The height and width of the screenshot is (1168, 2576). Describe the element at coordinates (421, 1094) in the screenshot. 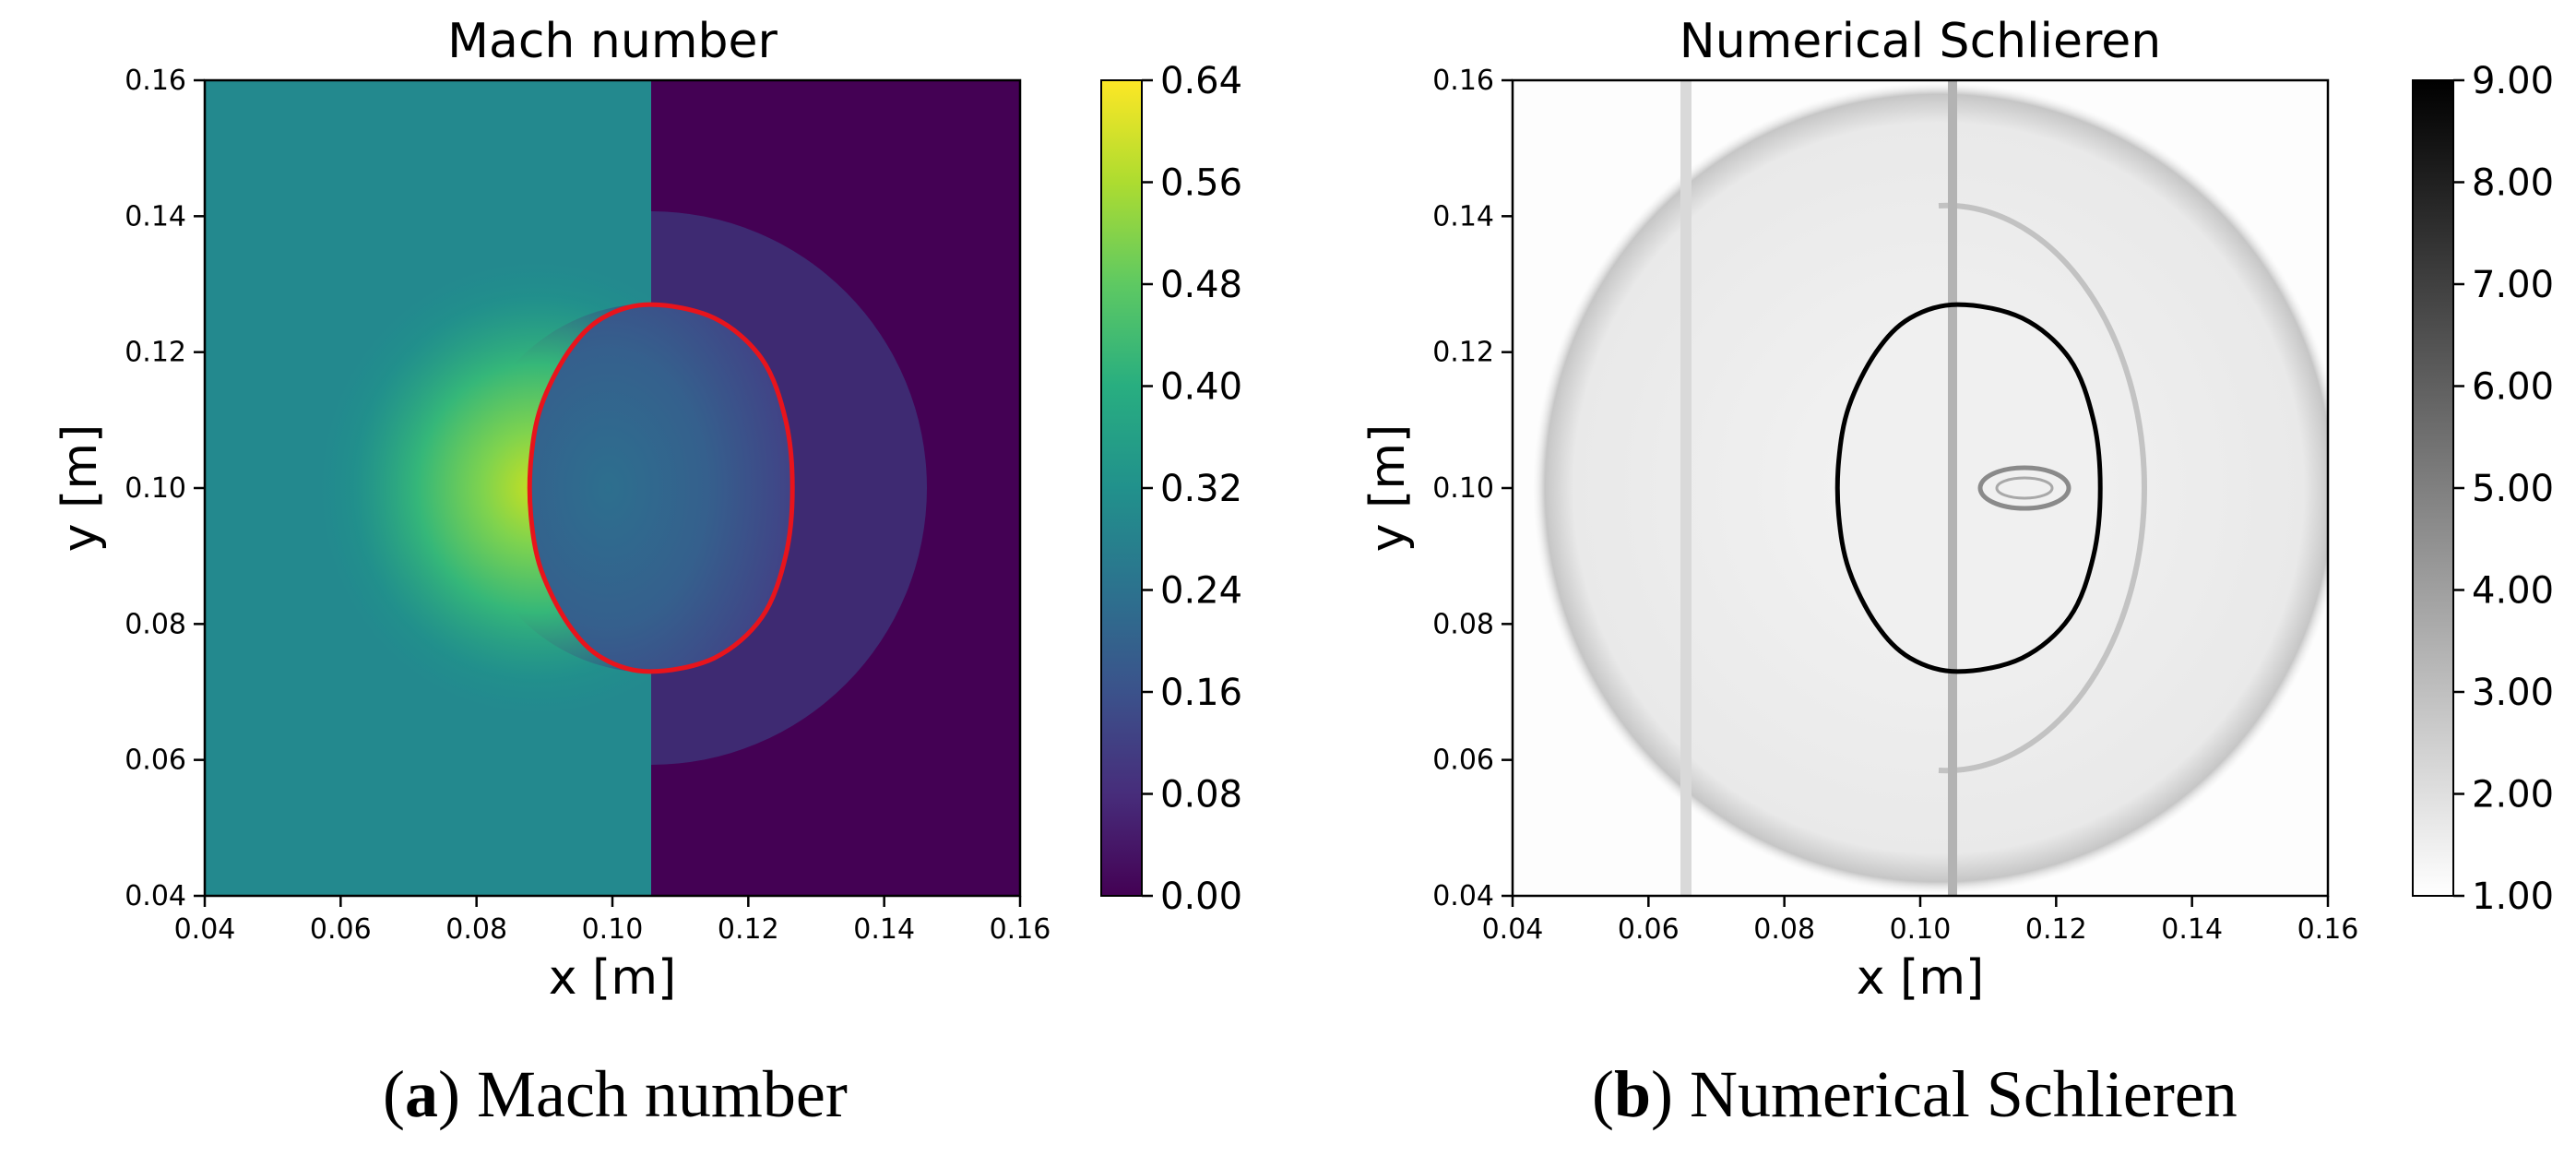

I see `caption-tag: a` at that location.